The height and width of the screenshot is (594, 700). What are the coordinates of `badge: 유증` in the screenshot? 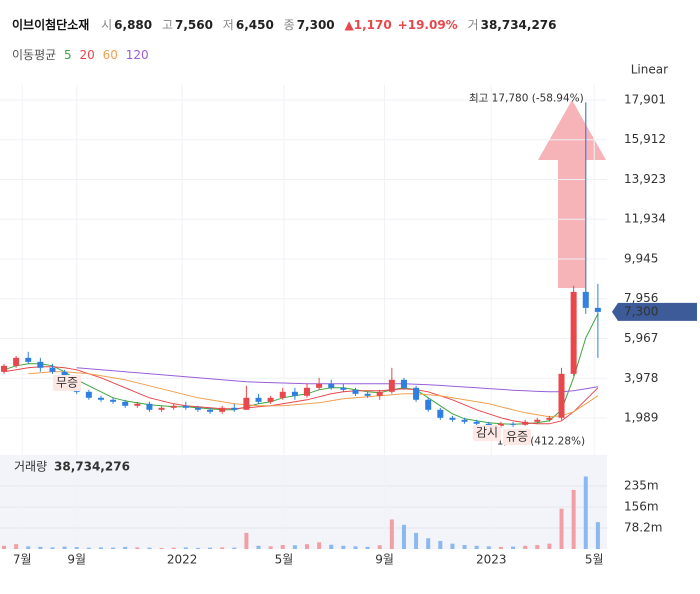 It's located at (517, 437).